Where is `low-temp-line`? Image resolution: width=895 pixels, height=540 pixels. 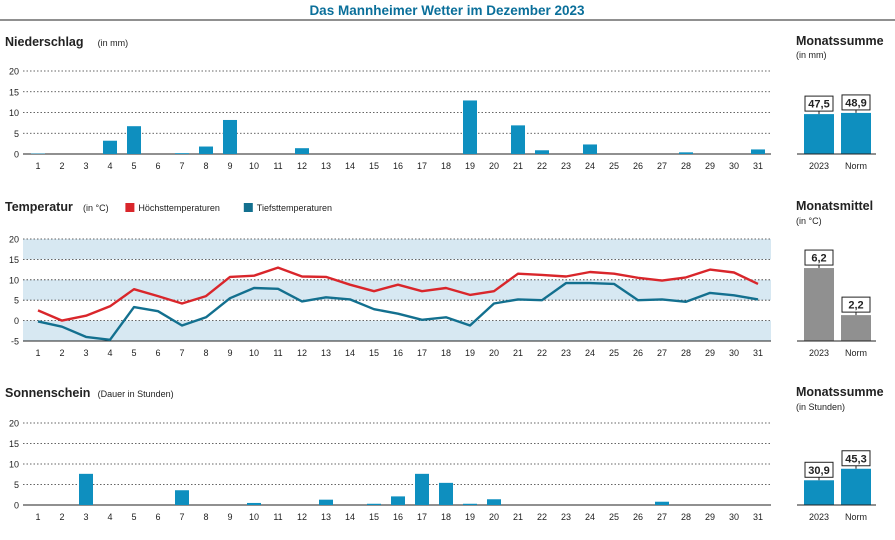 low-temp-line is located at coordinates (398, 311).